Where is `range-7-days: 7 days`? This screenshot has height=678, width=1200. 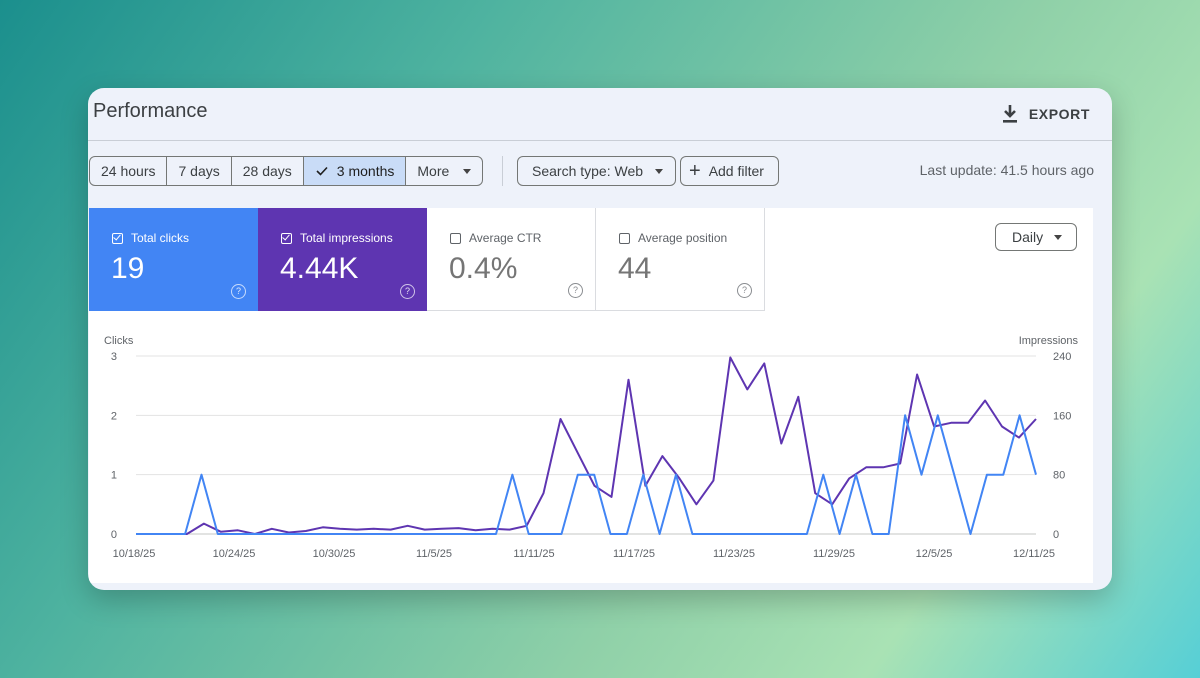 range-7-days: 7 days is located at coordinates (199, 171).